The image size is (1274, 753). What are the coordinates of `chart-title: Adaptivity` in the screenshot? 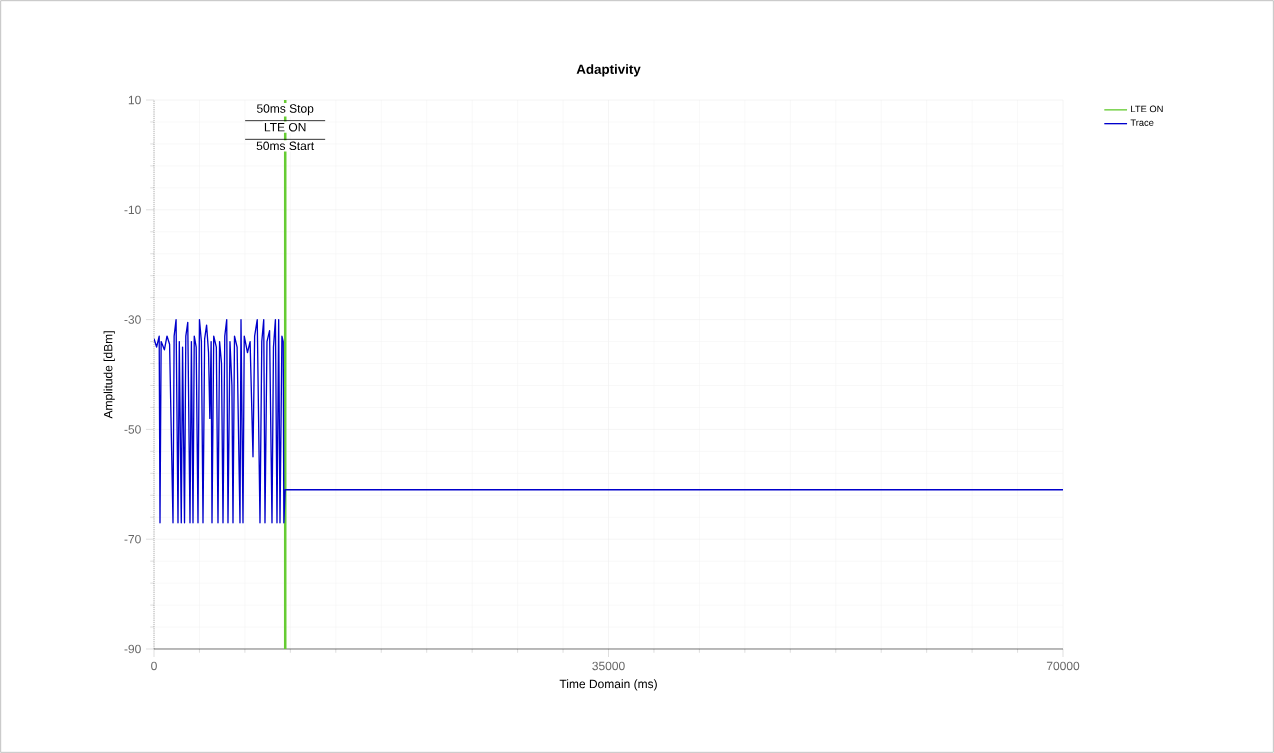 It's located at (608, 70).